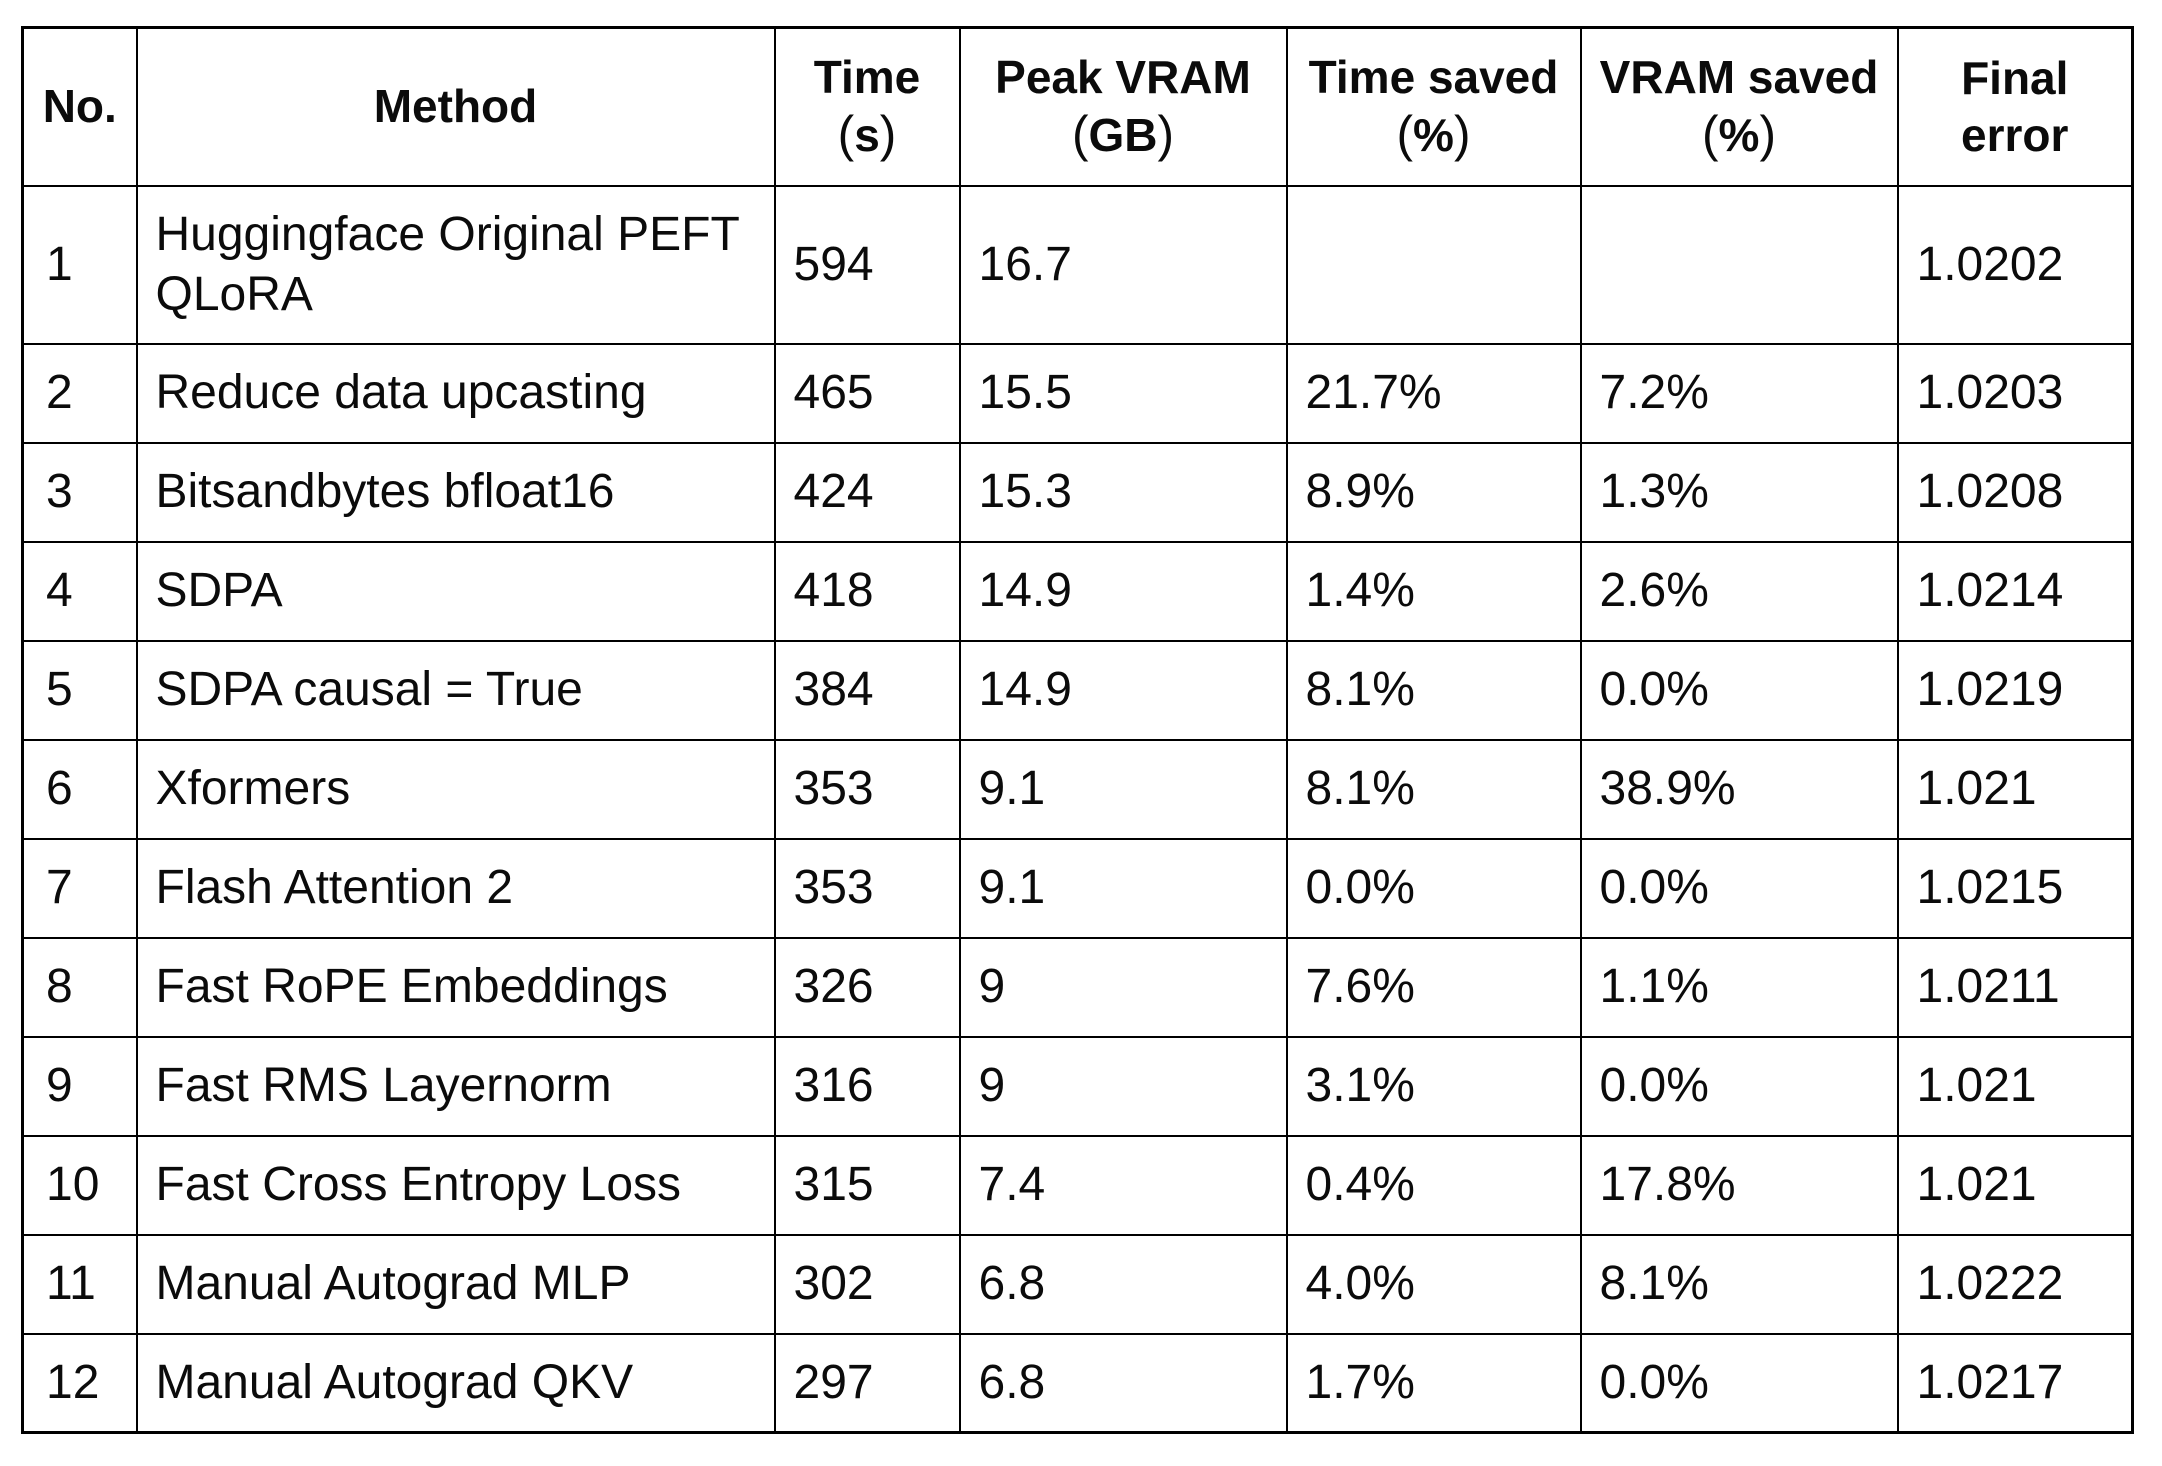  I want to click on cell-time-saved: 1.7%, so click(1433, 1383).